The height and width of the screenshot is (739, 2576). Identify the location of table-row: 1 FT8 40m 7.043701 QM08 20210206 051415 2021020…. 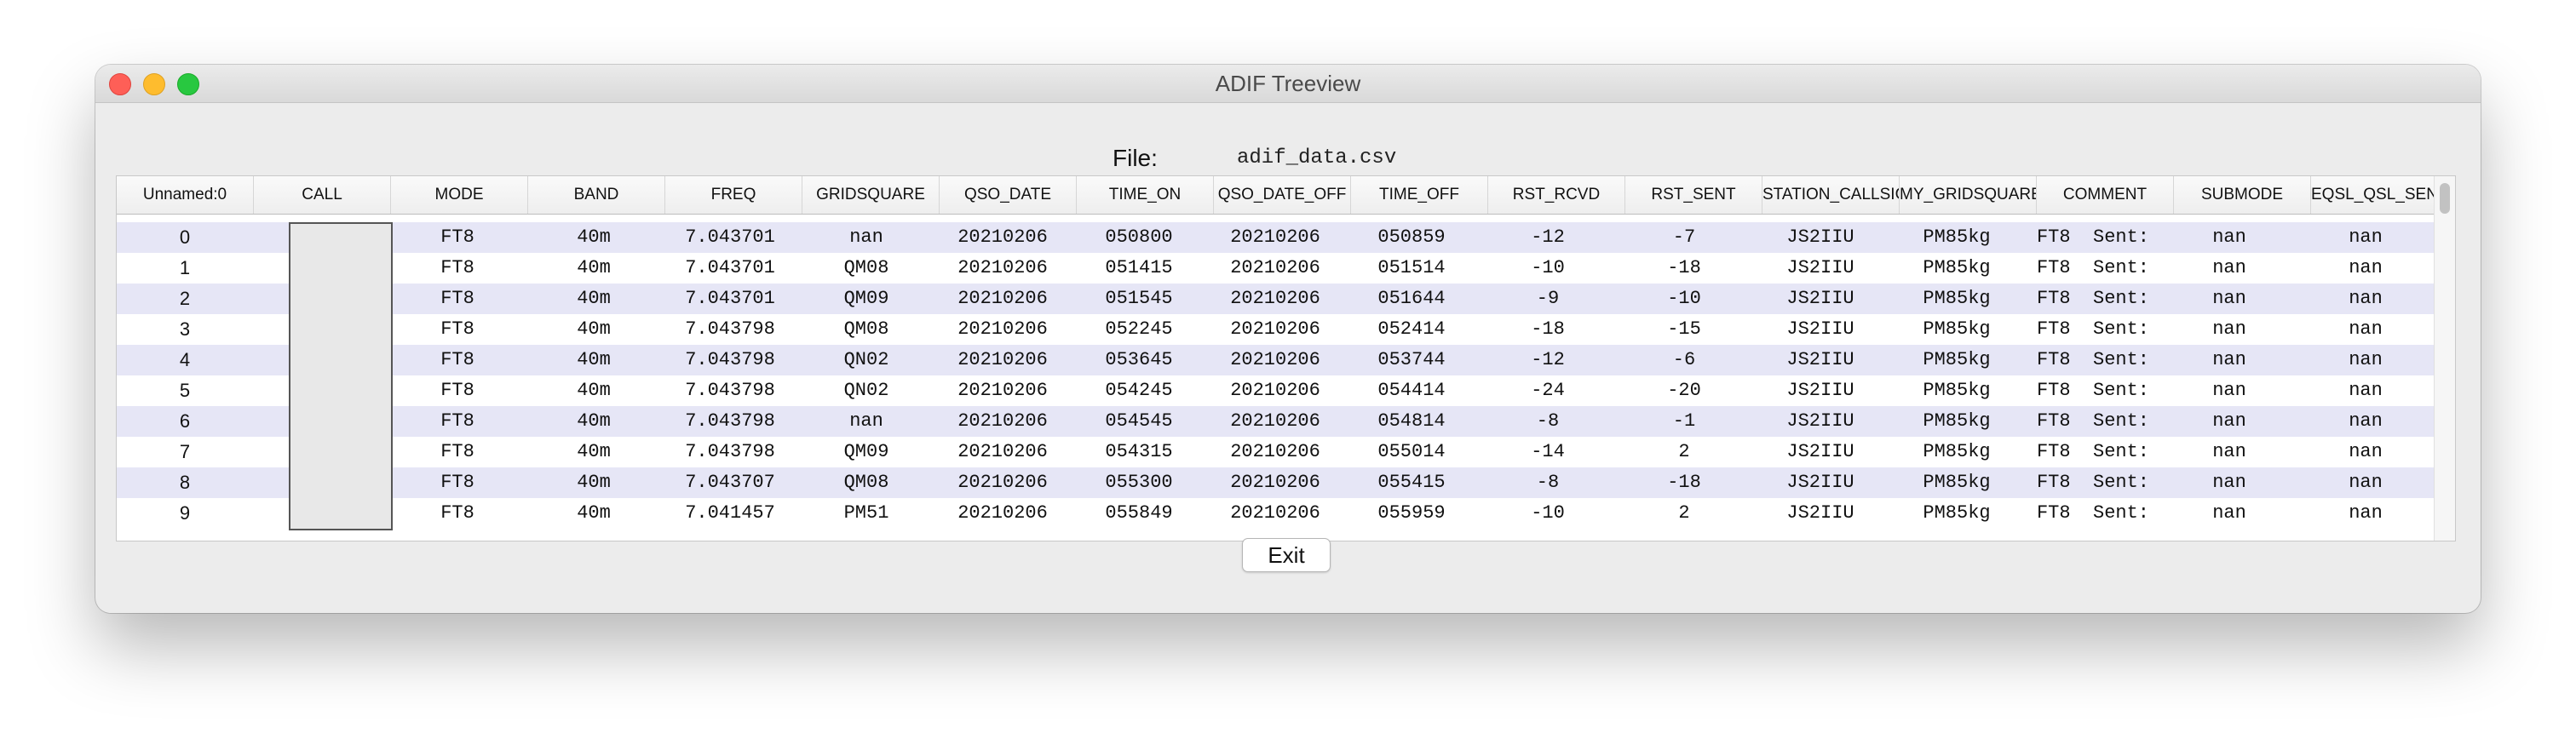
(1286, 268).